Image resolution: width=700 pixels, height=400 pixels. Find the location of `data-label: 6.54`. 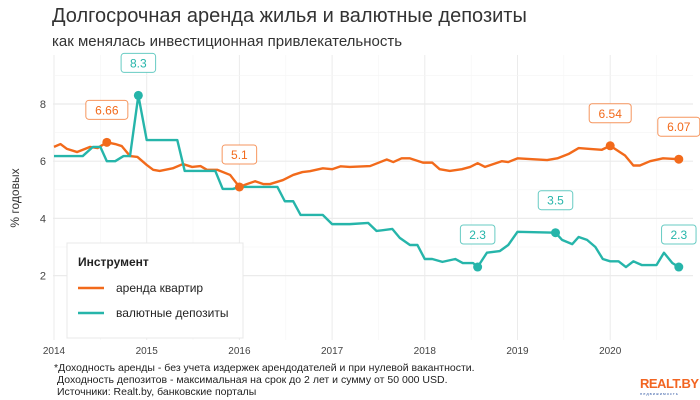

data-label: 6.54 is located at coordinates (611, 114).